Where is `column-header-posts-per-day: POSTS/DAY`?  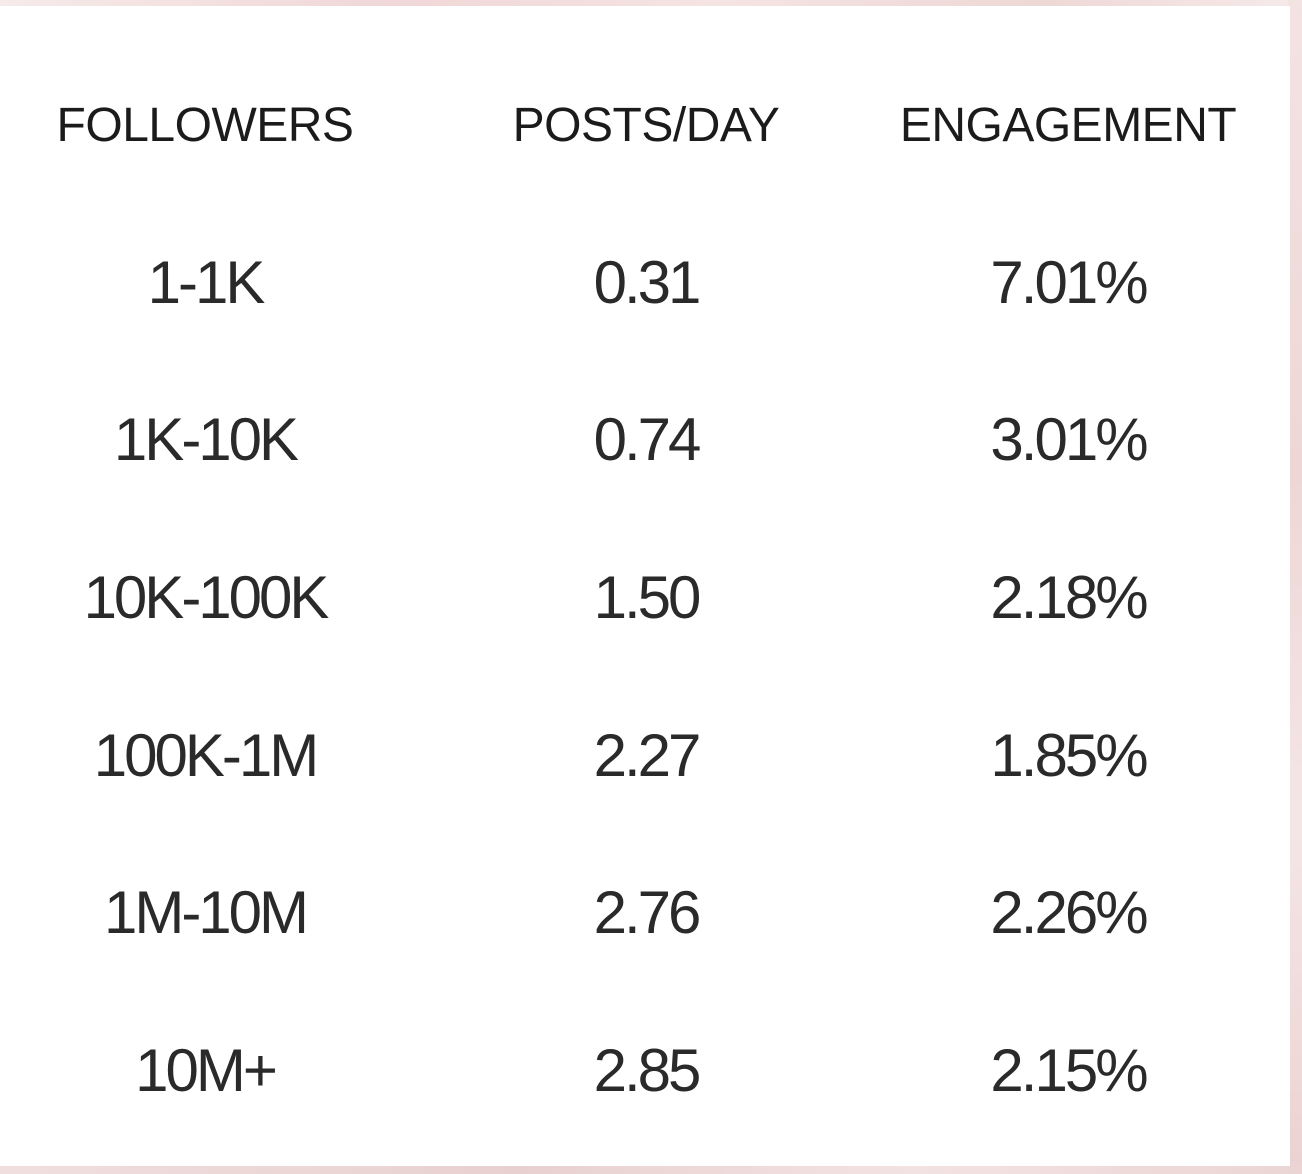
column-header-posts-per-day: POSTS/DAY is located at coordinates (646, 125).